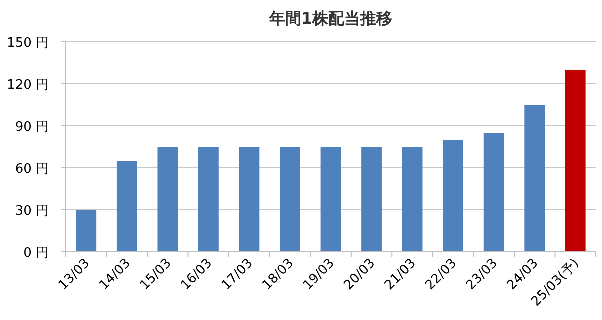 The image size is (602, 320). I want to click on chart-title: 年間1株配当推移, so click(330, 18).